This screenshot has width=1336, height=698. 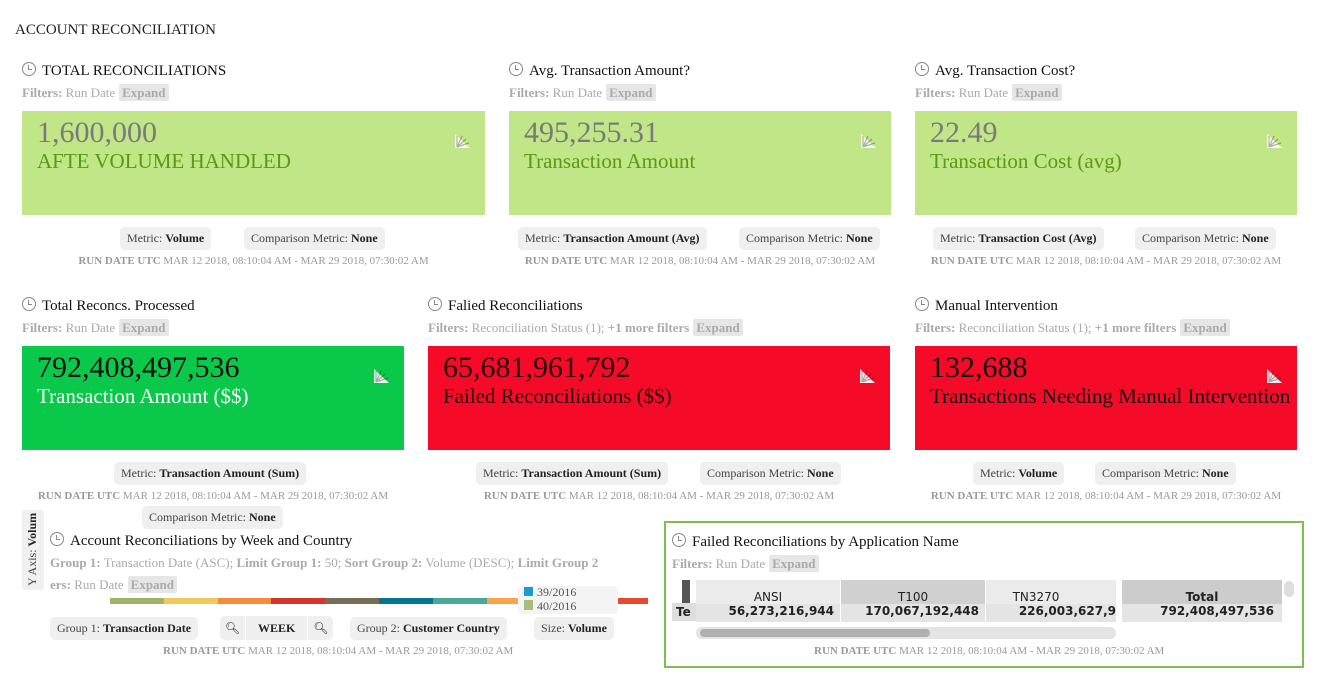 What do you see at coordinates (277, 628) in the screenshot?
I see `zoom-control: 🔍︎ WEEK 🔍︎` at bounding box center [277, 628].